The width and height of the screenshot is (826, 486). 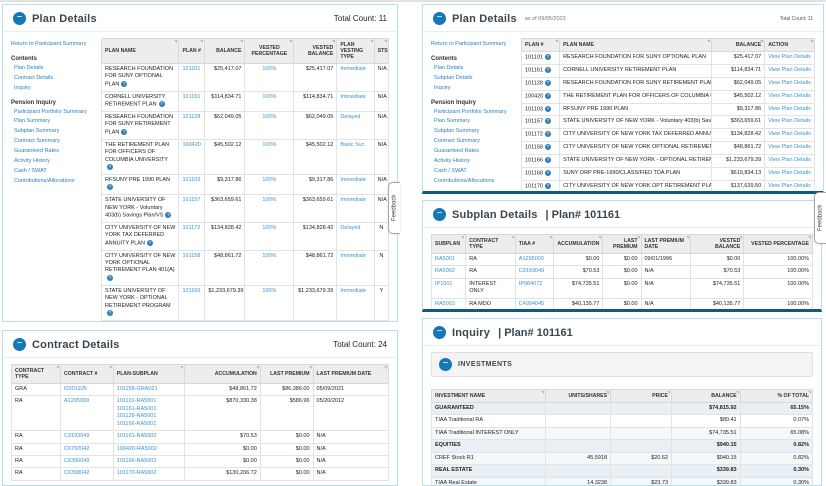 What do you see at coordinates (136, 401) in the screenshot?
I see `plan-subplan-link: 101101-RA5001` at bounding box center [136, 401].